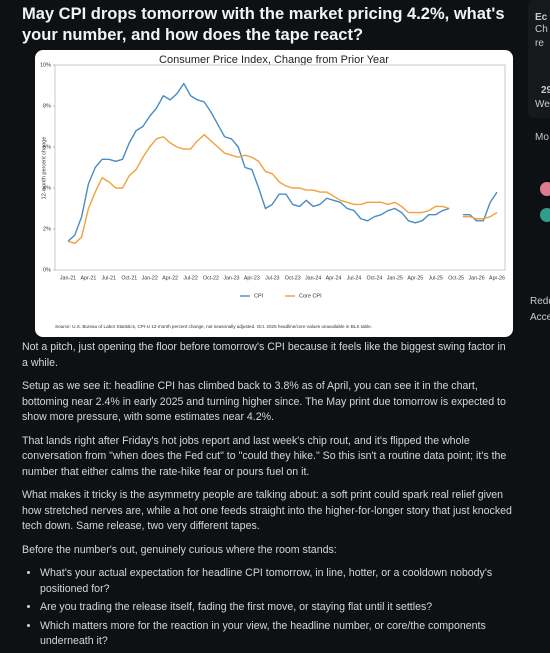 The image size is (550, 653). What do you see at coordinates (313, 278) in the screenshot?
I see `x-tick-label: Jan-24` at bounding box center [313, 278].